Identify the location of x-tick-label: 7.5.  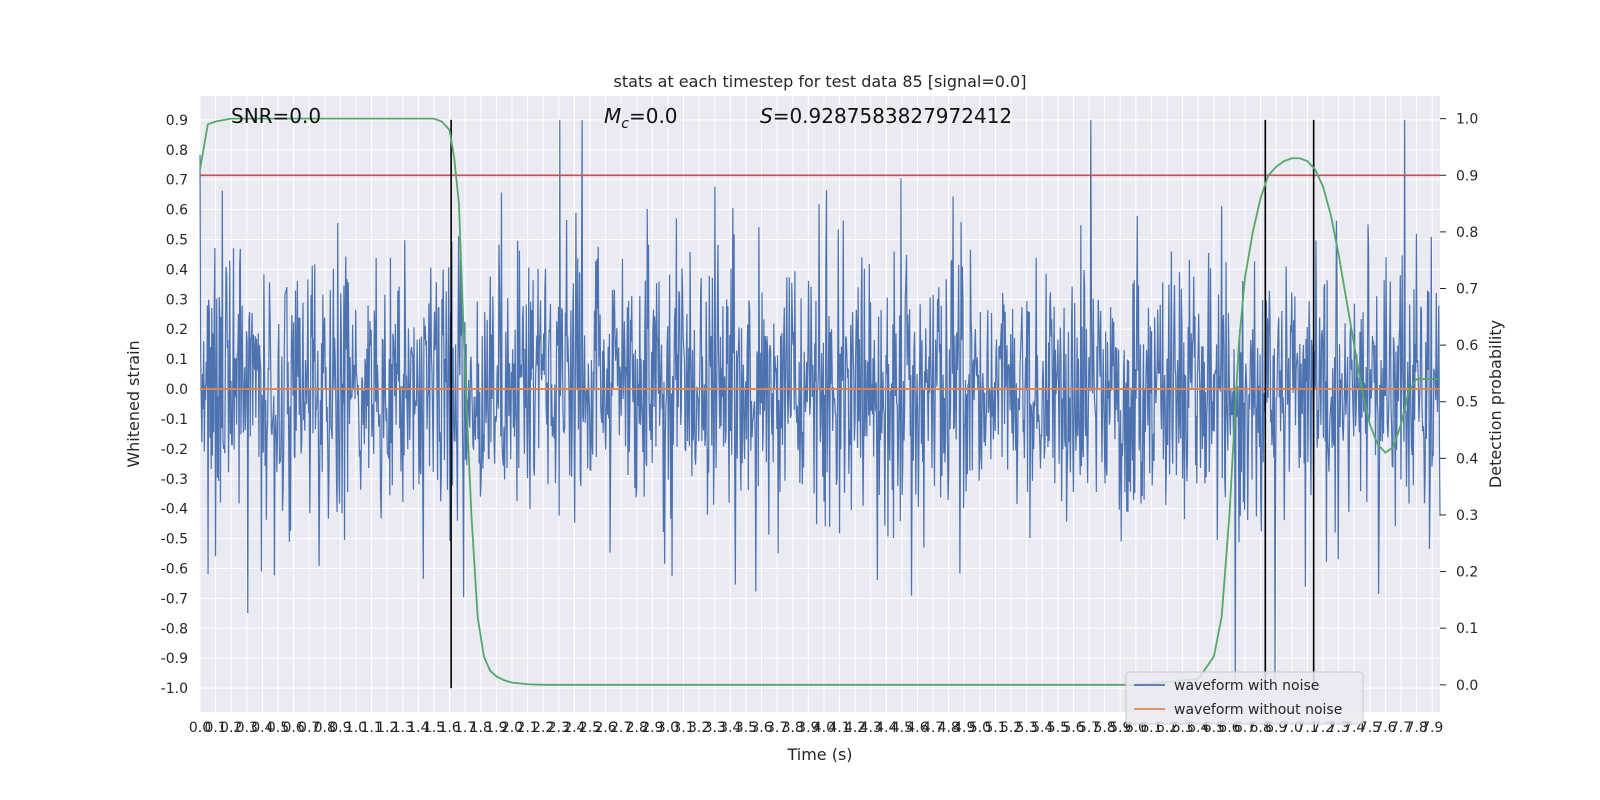
(1370, 728).